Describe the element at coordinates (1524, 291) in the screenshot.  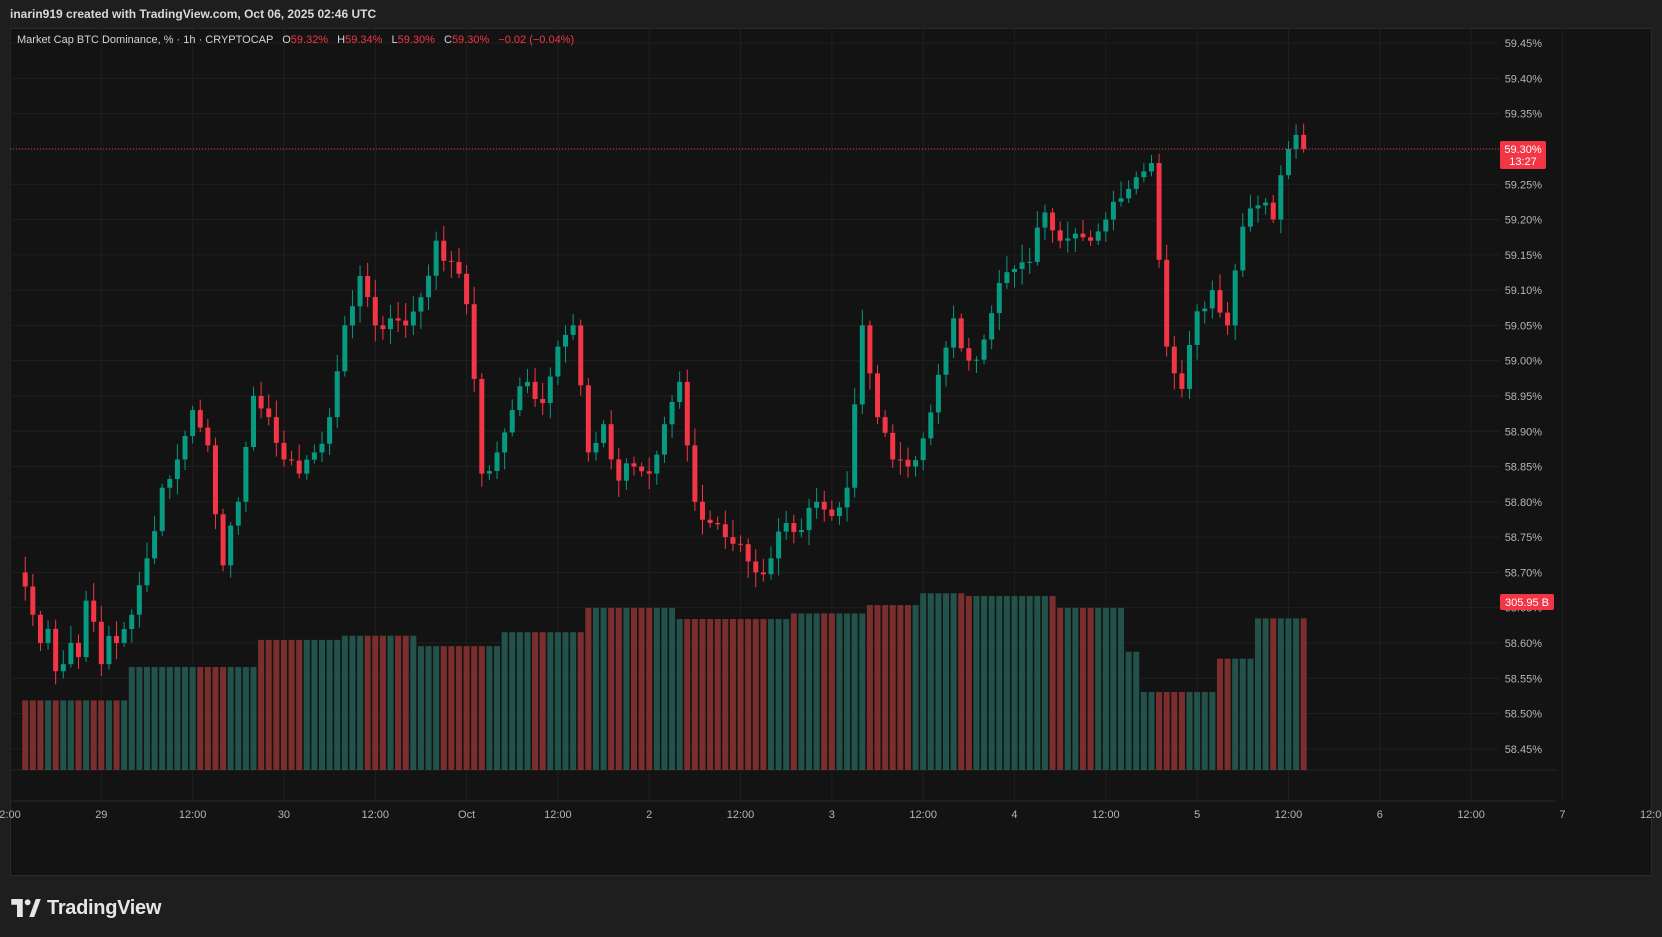
I see `price-tick-label: 59.10%` at that location.